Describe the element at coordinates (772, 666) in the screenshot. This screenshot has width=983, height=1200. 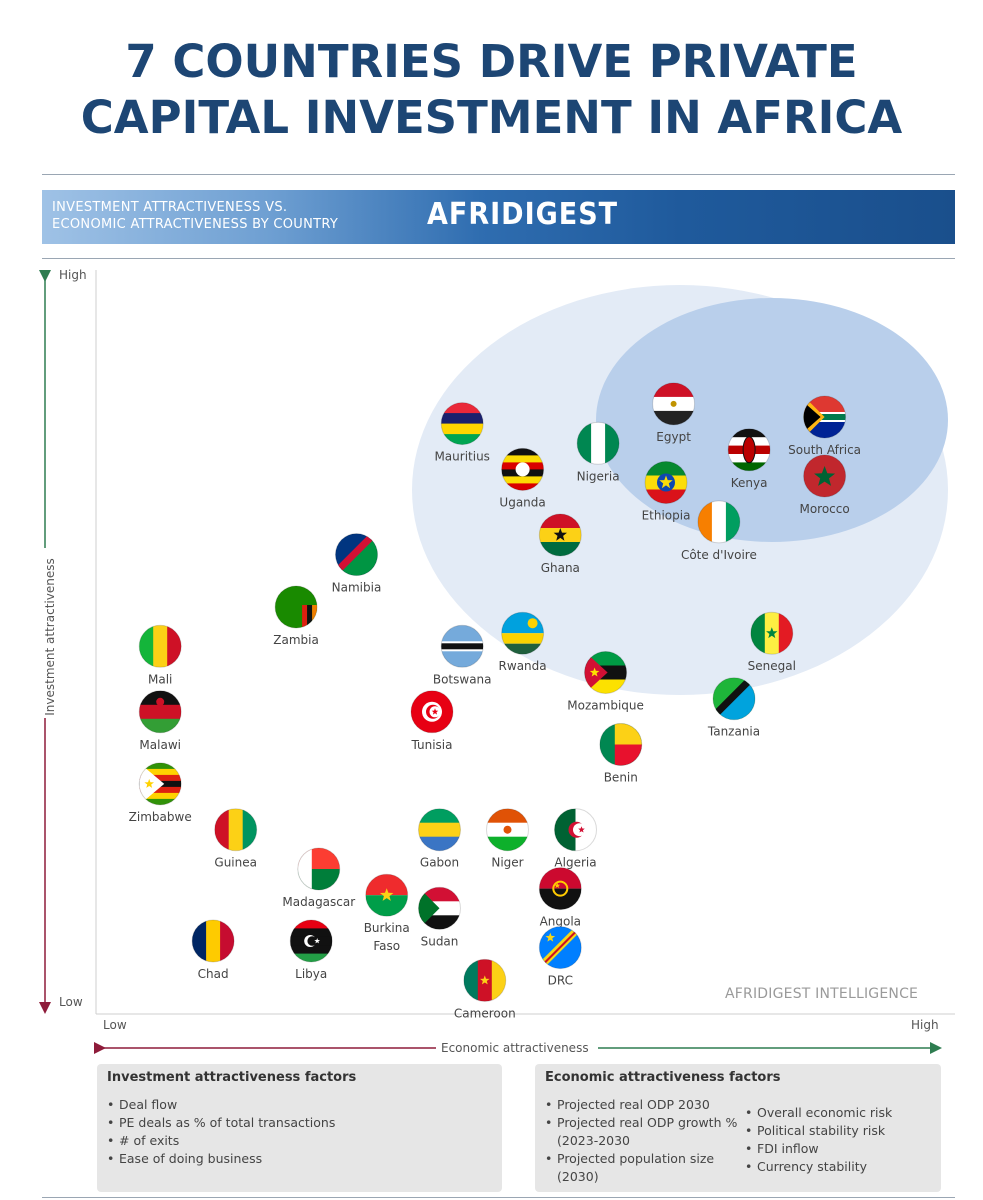
I see `point-label: Senegal` at that location.